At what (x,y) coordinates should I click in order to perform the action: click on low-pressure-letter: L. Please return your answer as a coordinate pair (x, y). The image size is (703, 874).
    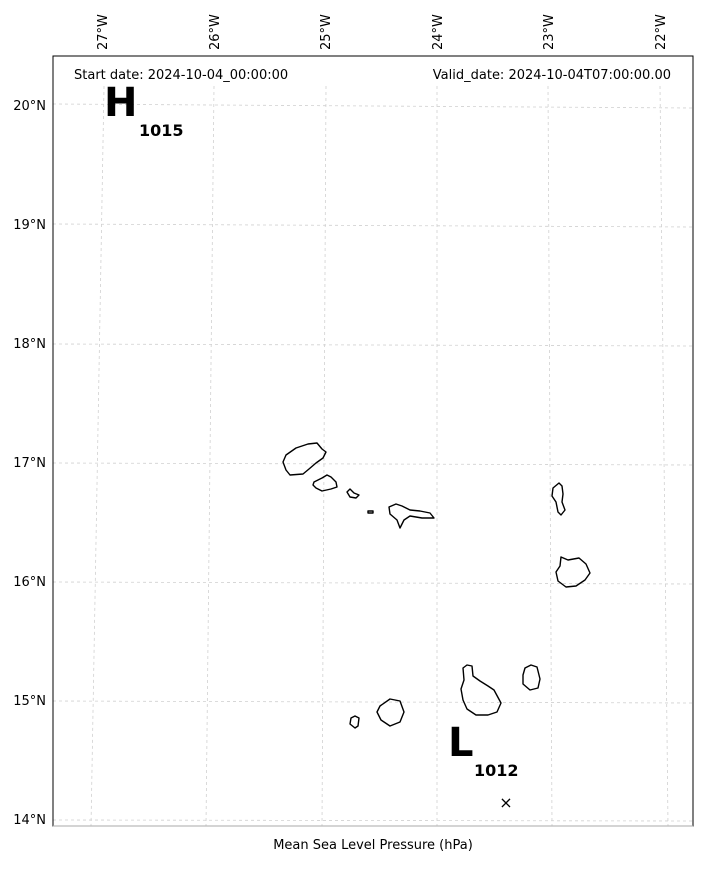
    Looking at the image, I should click on (461, 743).